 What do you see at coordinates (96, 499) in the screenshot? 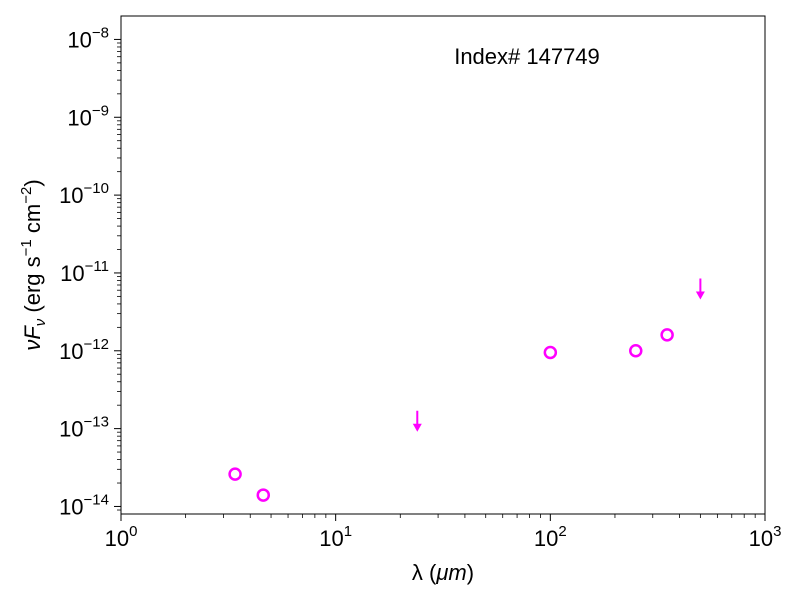
I see `y-tick-label-exp: −14` at bounding box center [96, 499].